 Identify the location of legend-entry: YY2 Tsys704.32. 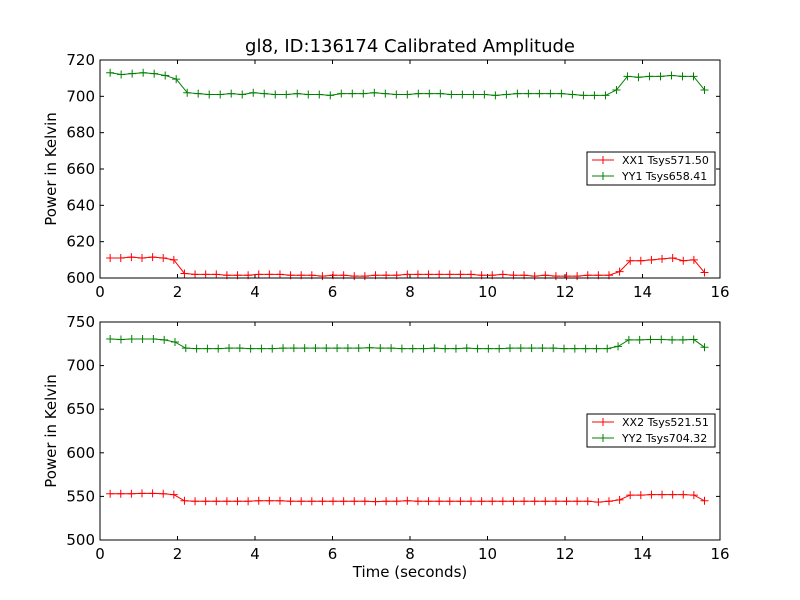
(649, 438).